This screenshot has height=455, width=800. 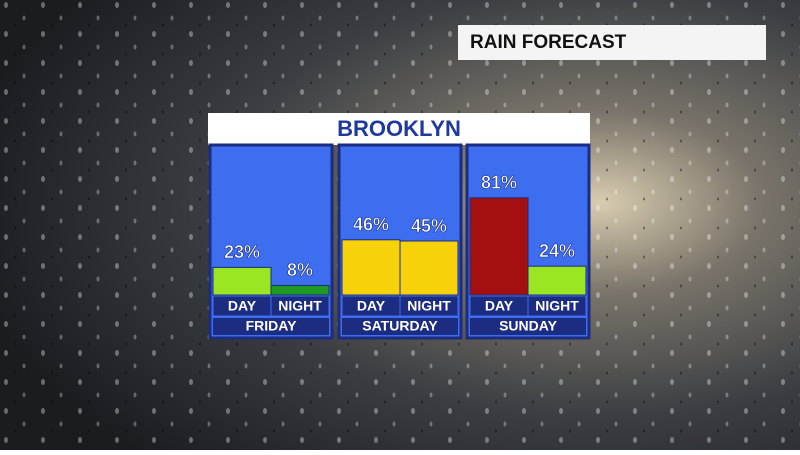 I want to click on group-label: SUNDAY, so click(x=528, y=326).